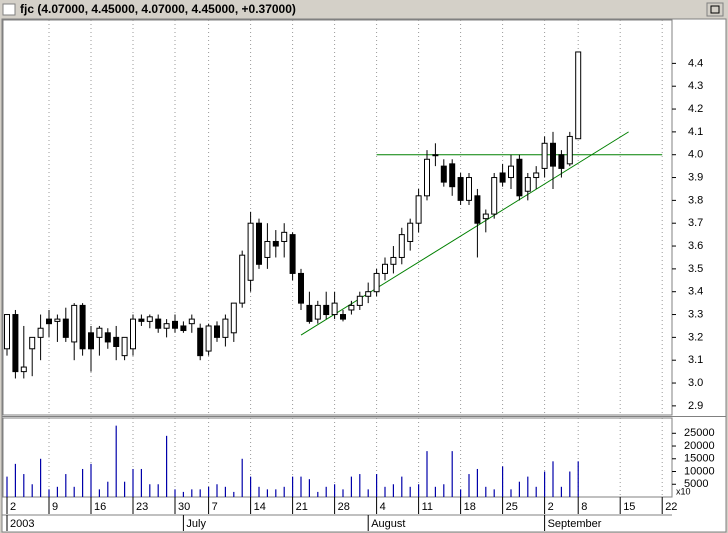 The image size is (728, 533). I want to click on x-tick-label: 23, so click(142, 507).